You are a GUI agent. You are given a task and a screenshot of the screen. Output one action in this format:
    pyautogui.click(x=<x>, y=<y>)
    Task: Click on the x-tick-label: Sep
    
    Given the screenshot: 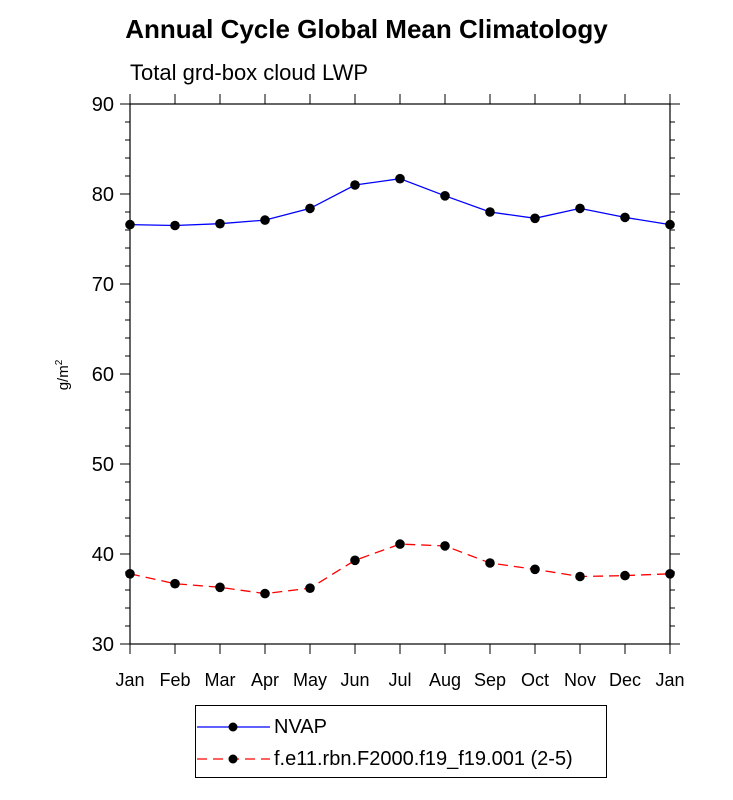 What is the action you would take?
    pyautogui.click(x=490, y=680)
    